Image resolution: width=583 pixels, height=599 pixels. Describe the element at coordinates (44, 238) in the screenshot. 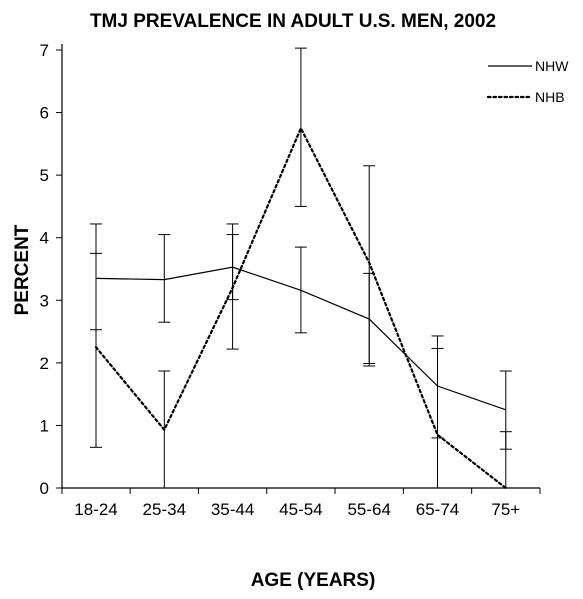

I see `y-tick-label: 4` at that location.